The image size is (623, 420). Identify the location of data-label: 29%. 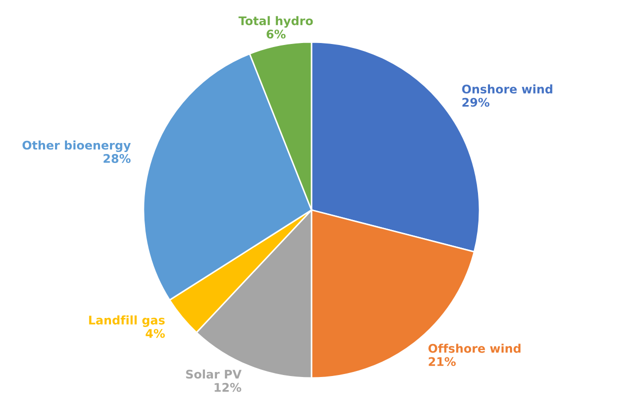
(476, 102).